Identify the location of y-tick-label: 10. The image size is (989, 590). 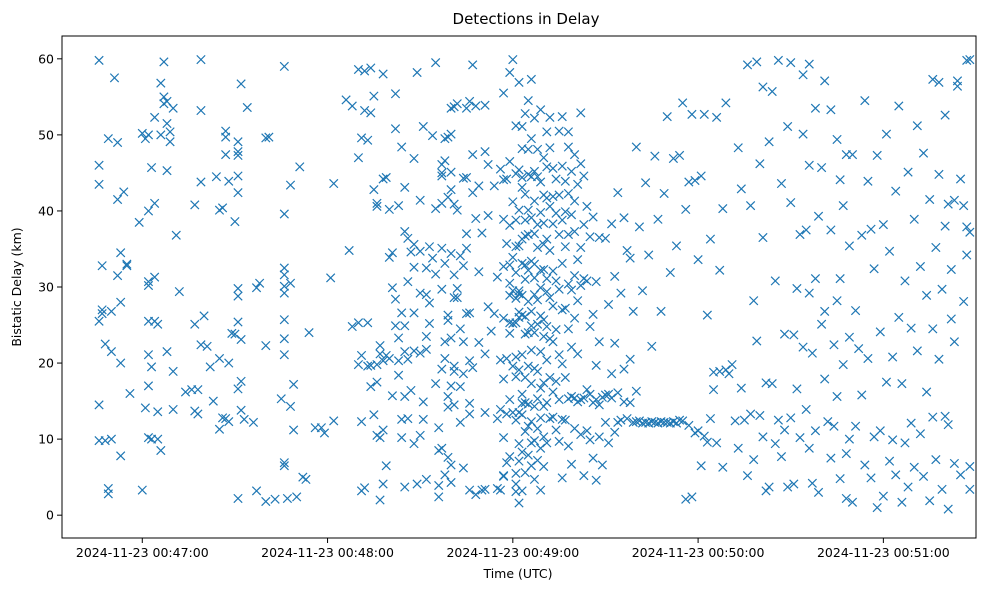
(46, 439).